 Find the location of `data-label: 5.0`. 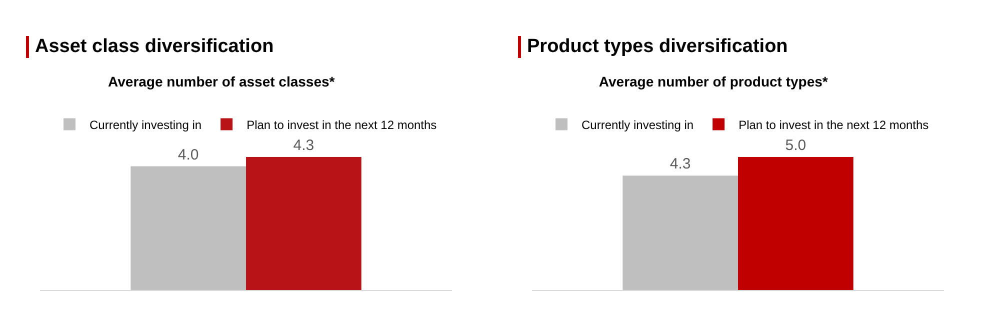

data-label: 5.0 is located at coordinates (795, 145).